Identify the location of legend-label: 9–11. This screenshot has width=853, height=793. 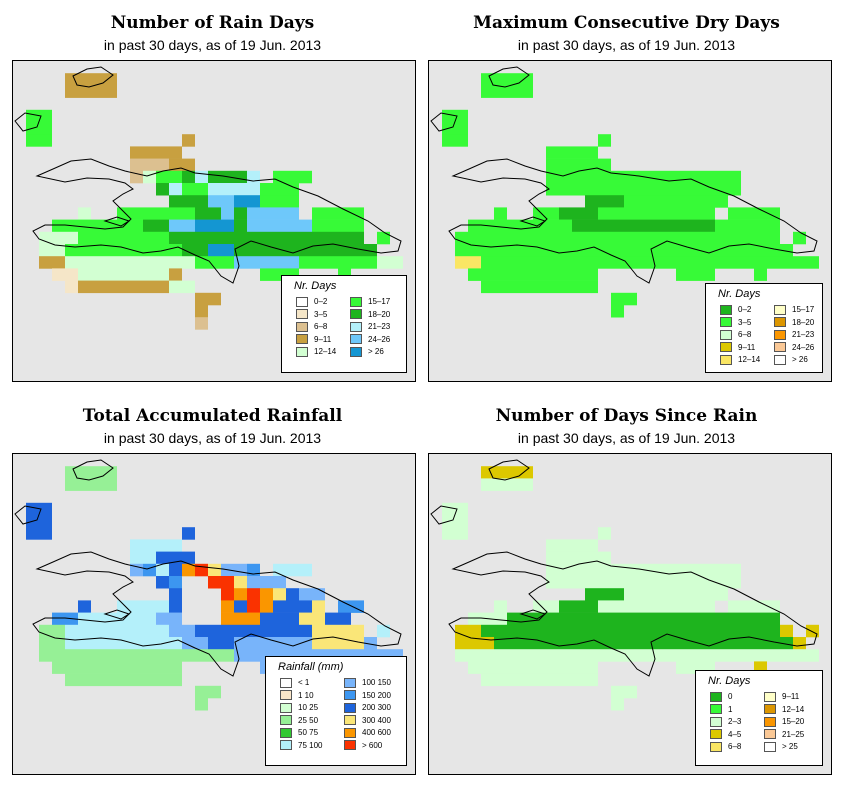
(747, 347).